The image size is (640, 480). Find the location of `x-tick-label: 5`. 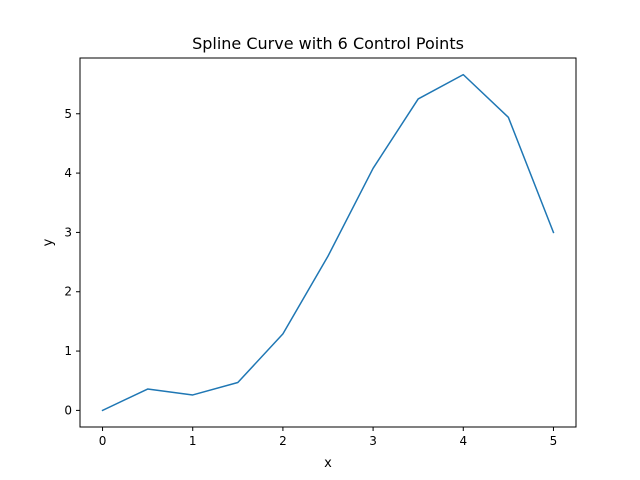

x-tick-label: 5 is located at coordinates (554, 441).